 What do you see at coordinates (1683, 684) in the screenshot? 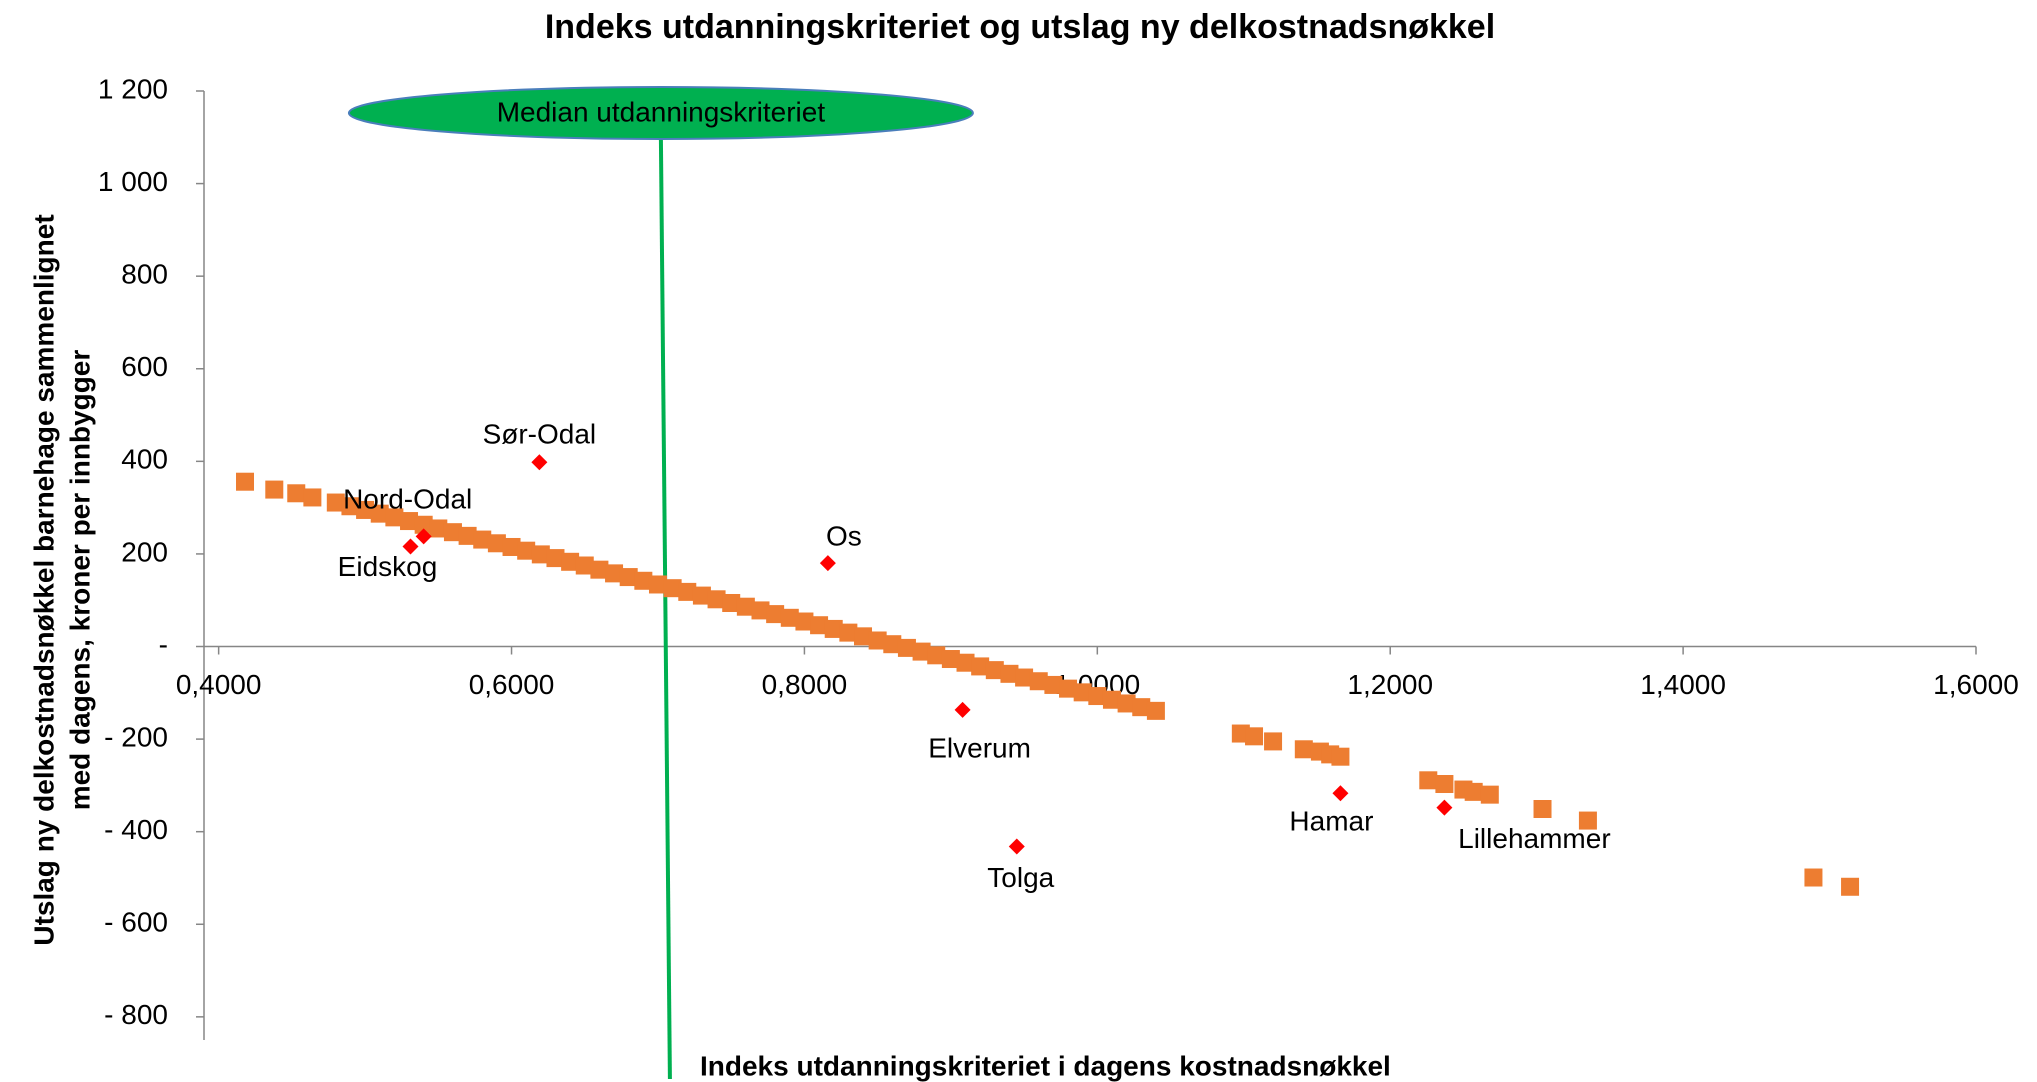
I see `x-tick-label: 1,4000` at bounding box center [1683, 684].